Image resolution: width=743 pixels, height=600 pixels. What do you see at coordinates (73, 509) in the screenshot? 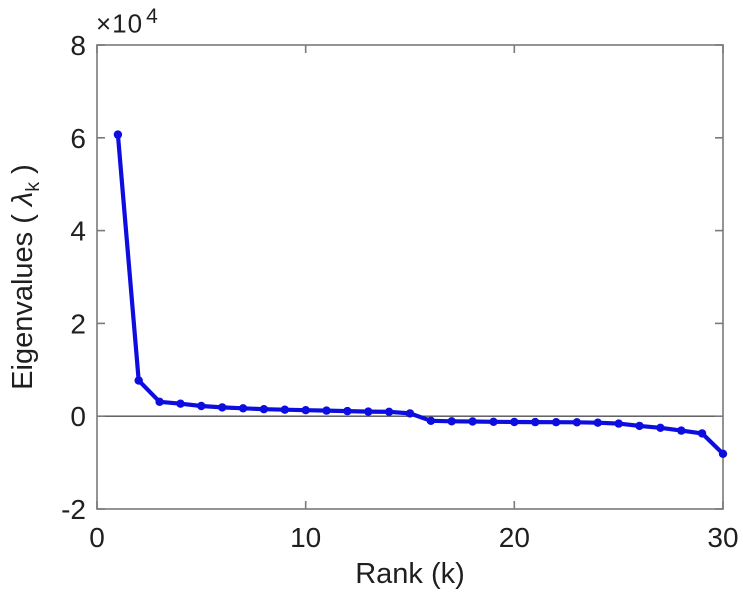
I see `y-tick-label: -2` at bounding box center [73, 509].